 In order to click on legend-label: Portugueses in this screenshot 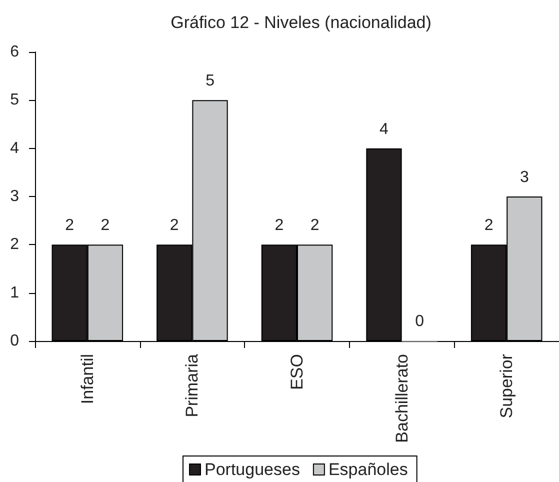, I will do `click(252, 469)`.